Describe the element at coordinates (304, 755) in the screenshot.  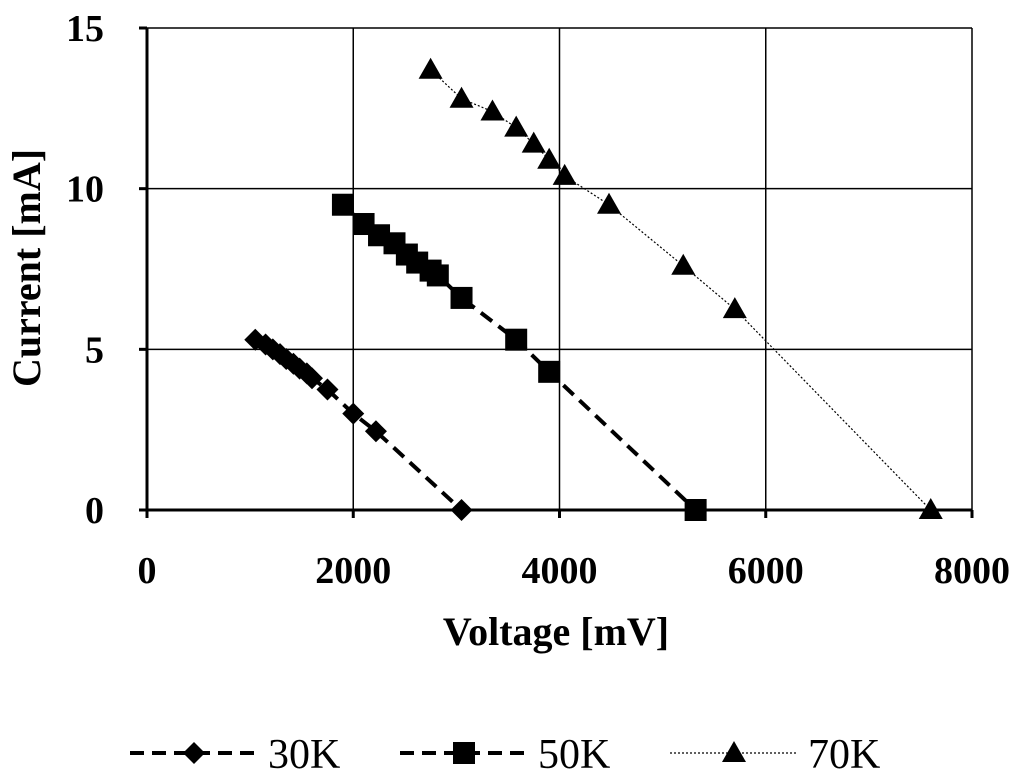
I see `legend-label-30K: 30K` at that location.